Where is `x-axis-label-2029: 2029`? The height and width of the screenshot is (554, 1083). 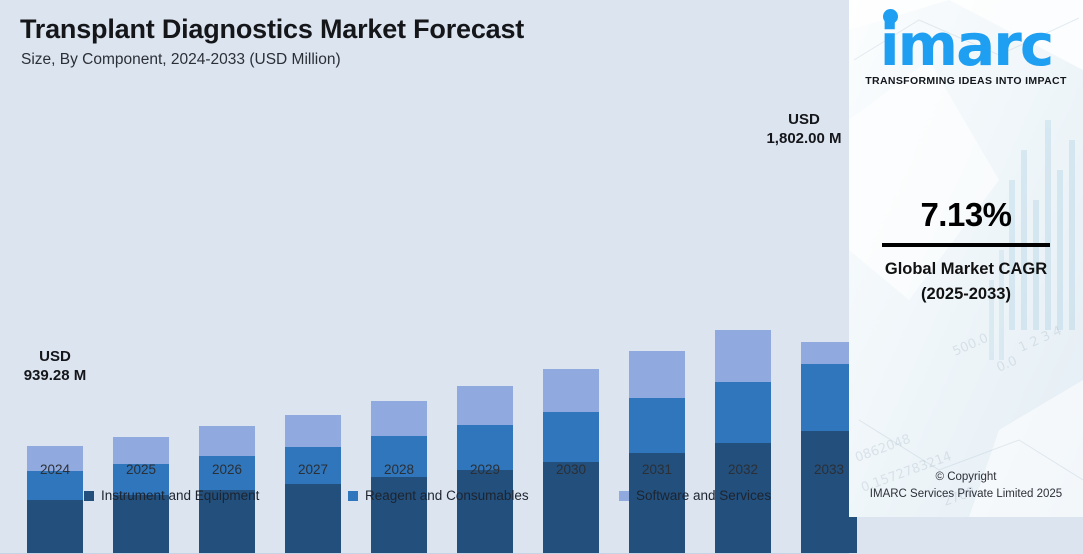
x-axis-label-2029: 2029 is located at coordinates (485, 469).